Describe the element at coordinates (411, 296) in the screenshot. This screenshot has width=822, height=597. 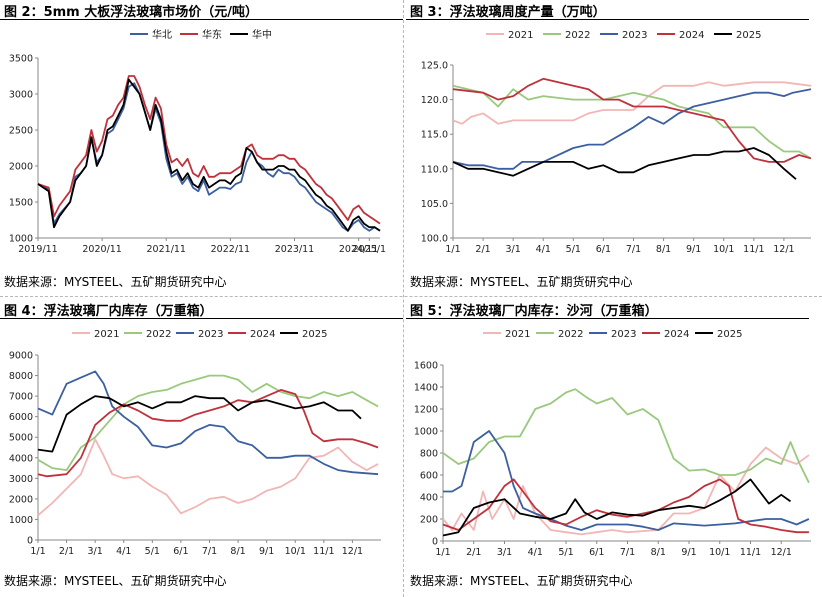
I see `horizontal-divider` at that location.